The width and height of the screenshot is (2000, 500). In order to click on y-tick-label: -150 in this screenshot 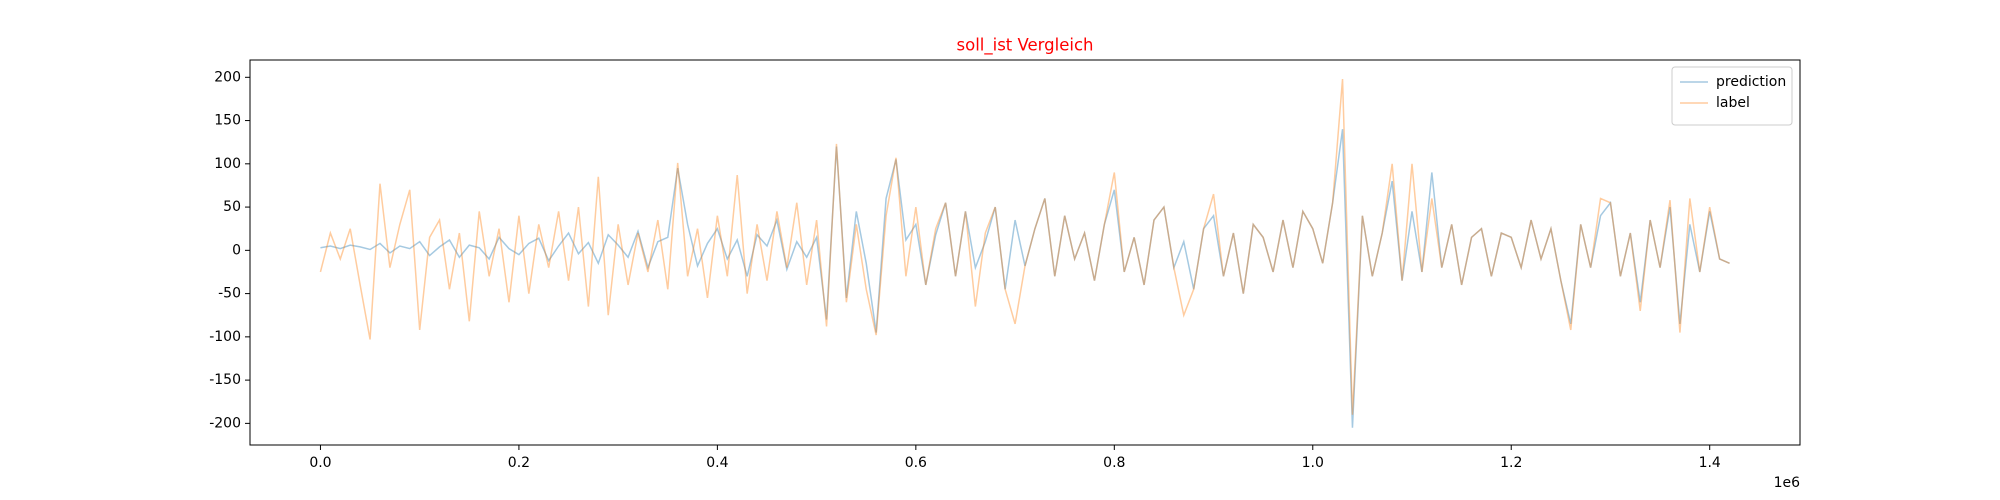, I will do `click(225, 380)`.